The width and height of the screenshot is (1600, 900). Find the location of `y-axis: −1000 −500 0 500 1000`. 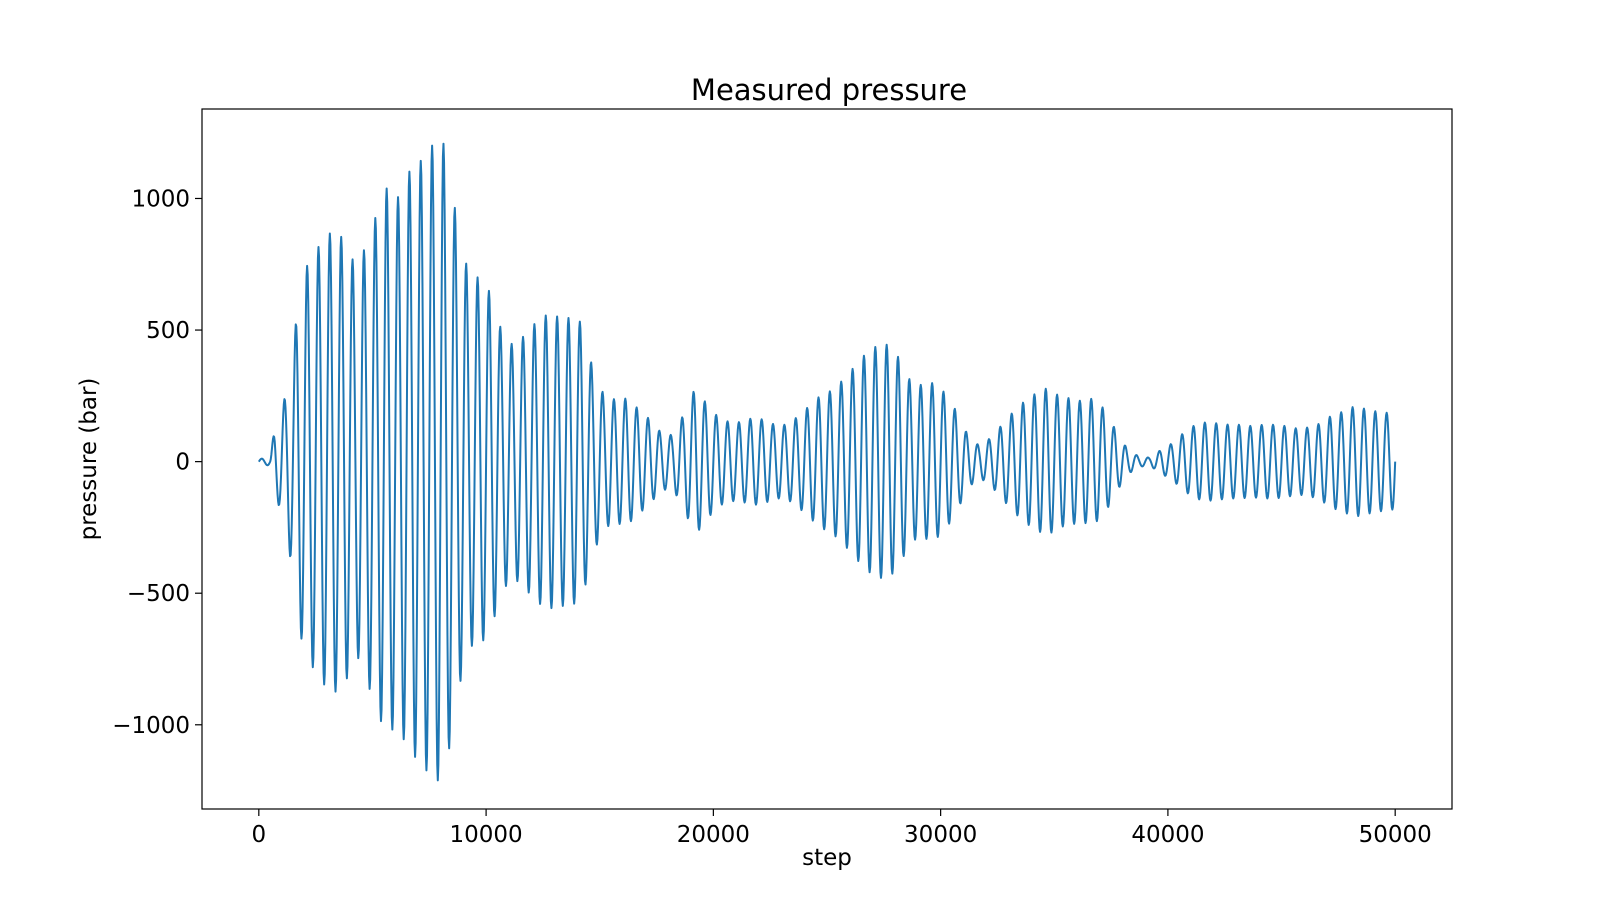

y-axis: −1000 −500 0 500 1000 is located at coordinates (157, 462).